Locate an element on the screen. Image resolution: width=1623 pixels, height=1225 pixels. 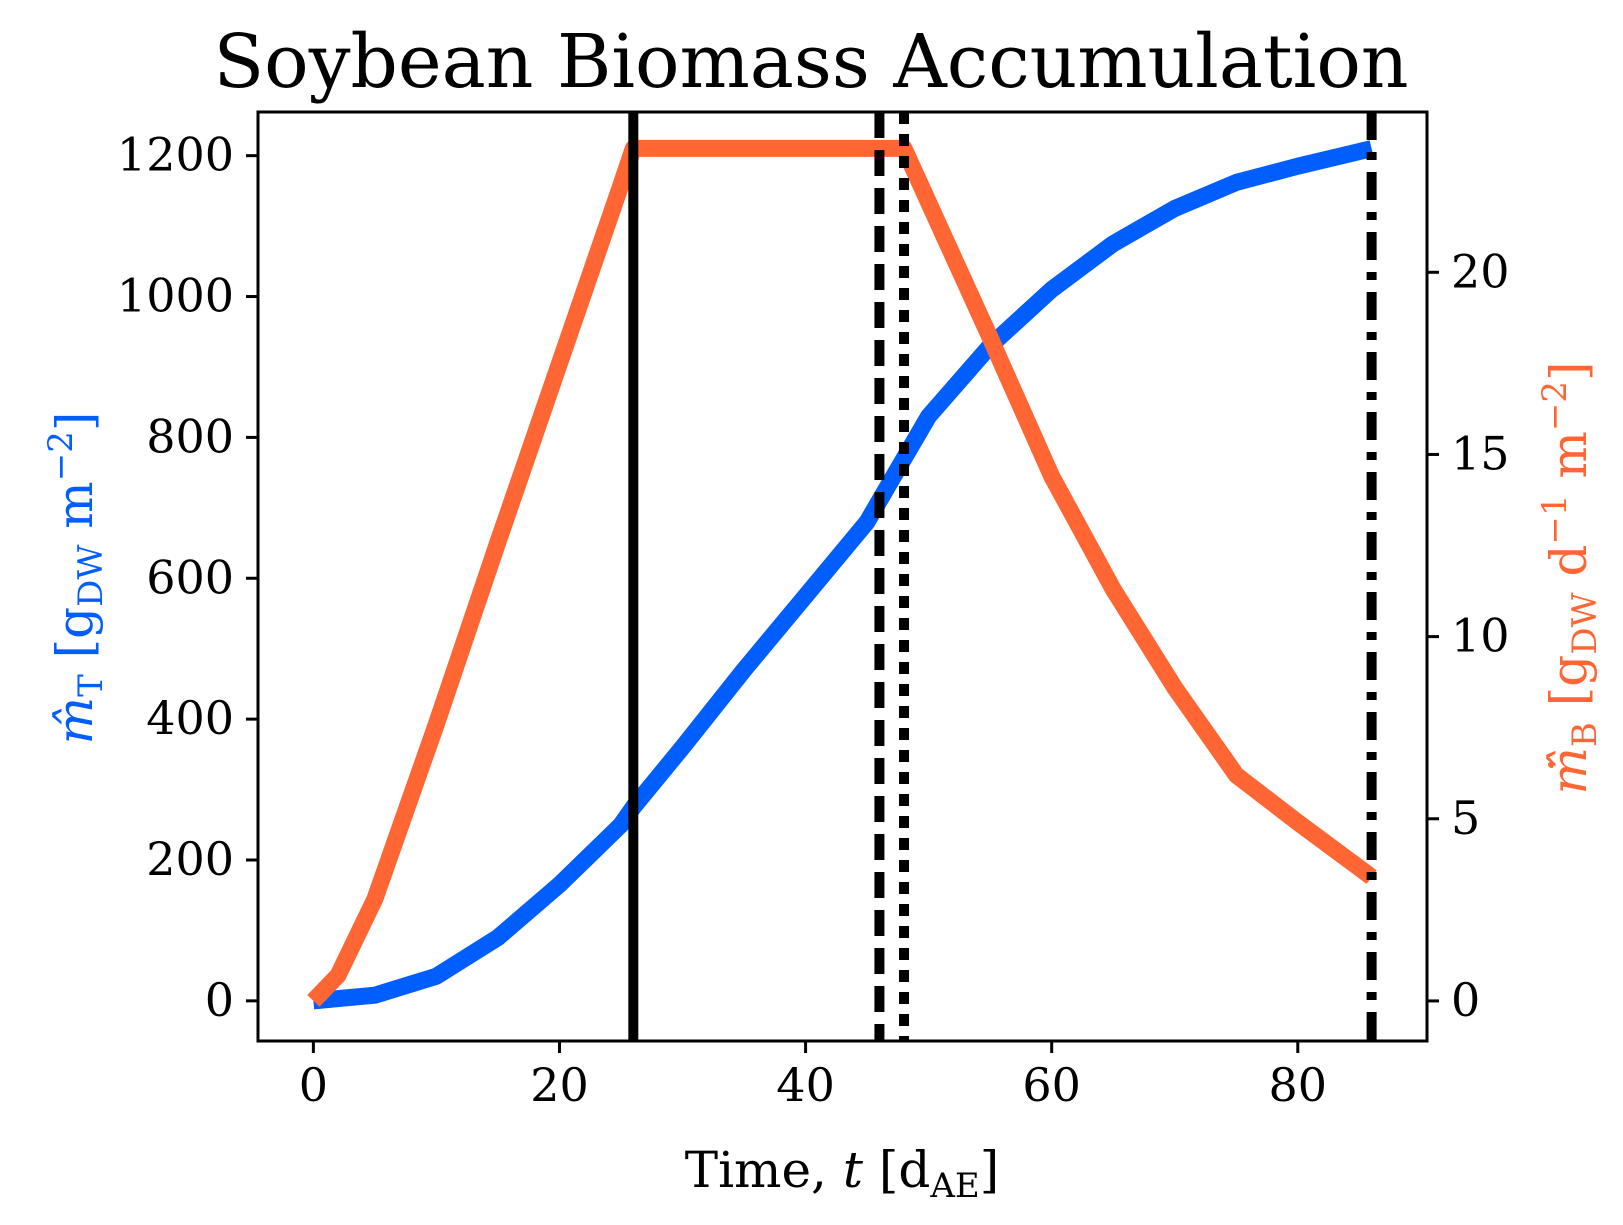
y-left-tick-label: 800 is located at coordinates (190, 436).